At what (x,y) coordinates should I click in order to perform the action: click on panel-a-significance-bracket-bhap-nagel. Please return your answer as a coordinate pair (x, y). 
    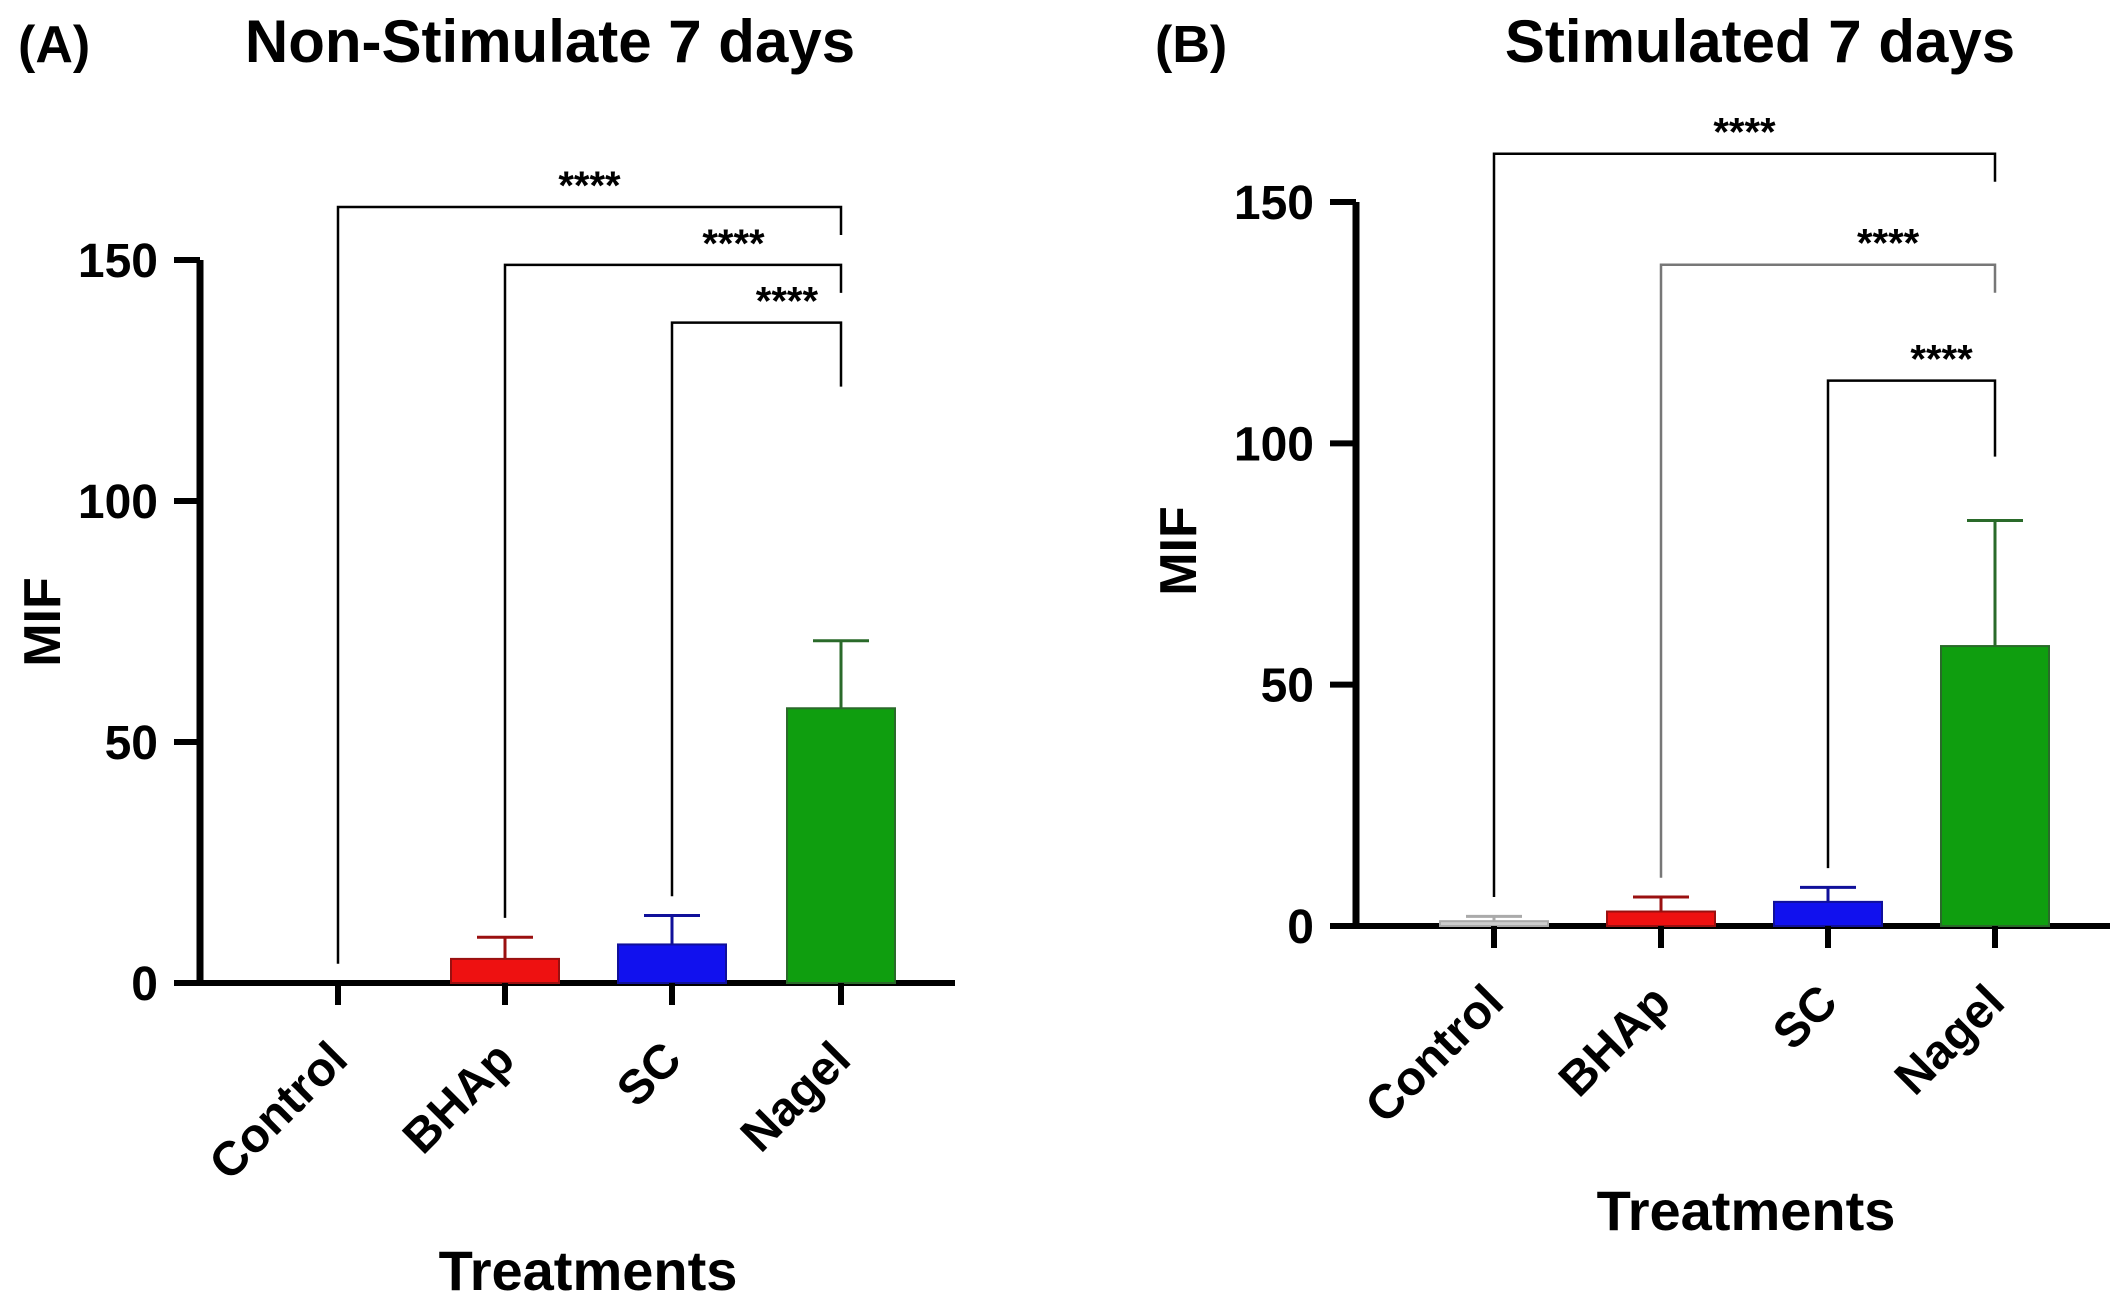
    Looking at the image, I should click on (673, 590).